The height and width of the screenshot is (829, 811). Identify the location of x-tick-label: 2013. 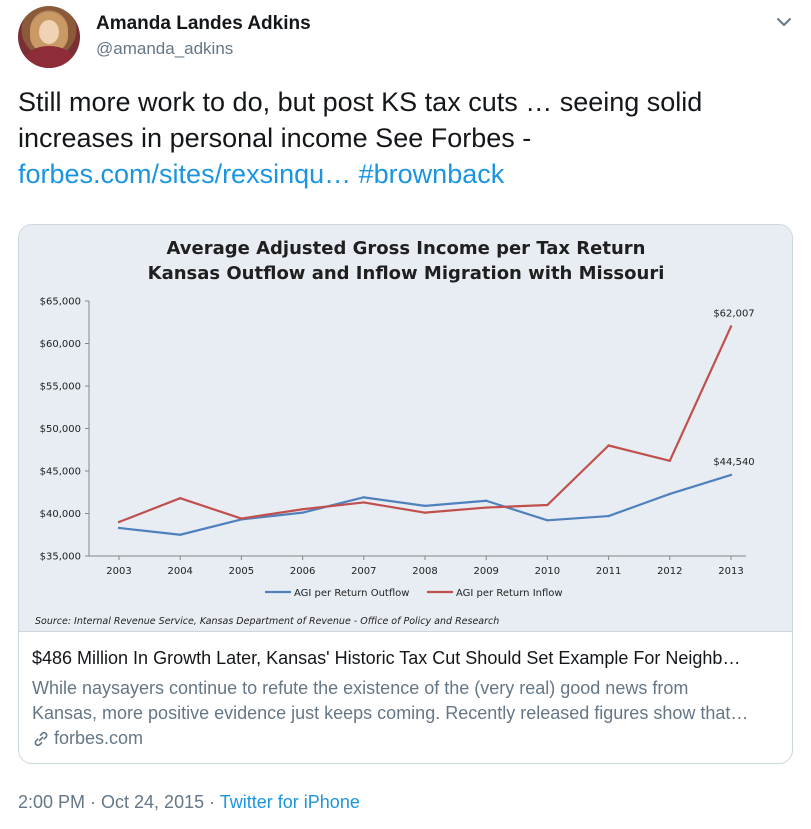
(730, 571).